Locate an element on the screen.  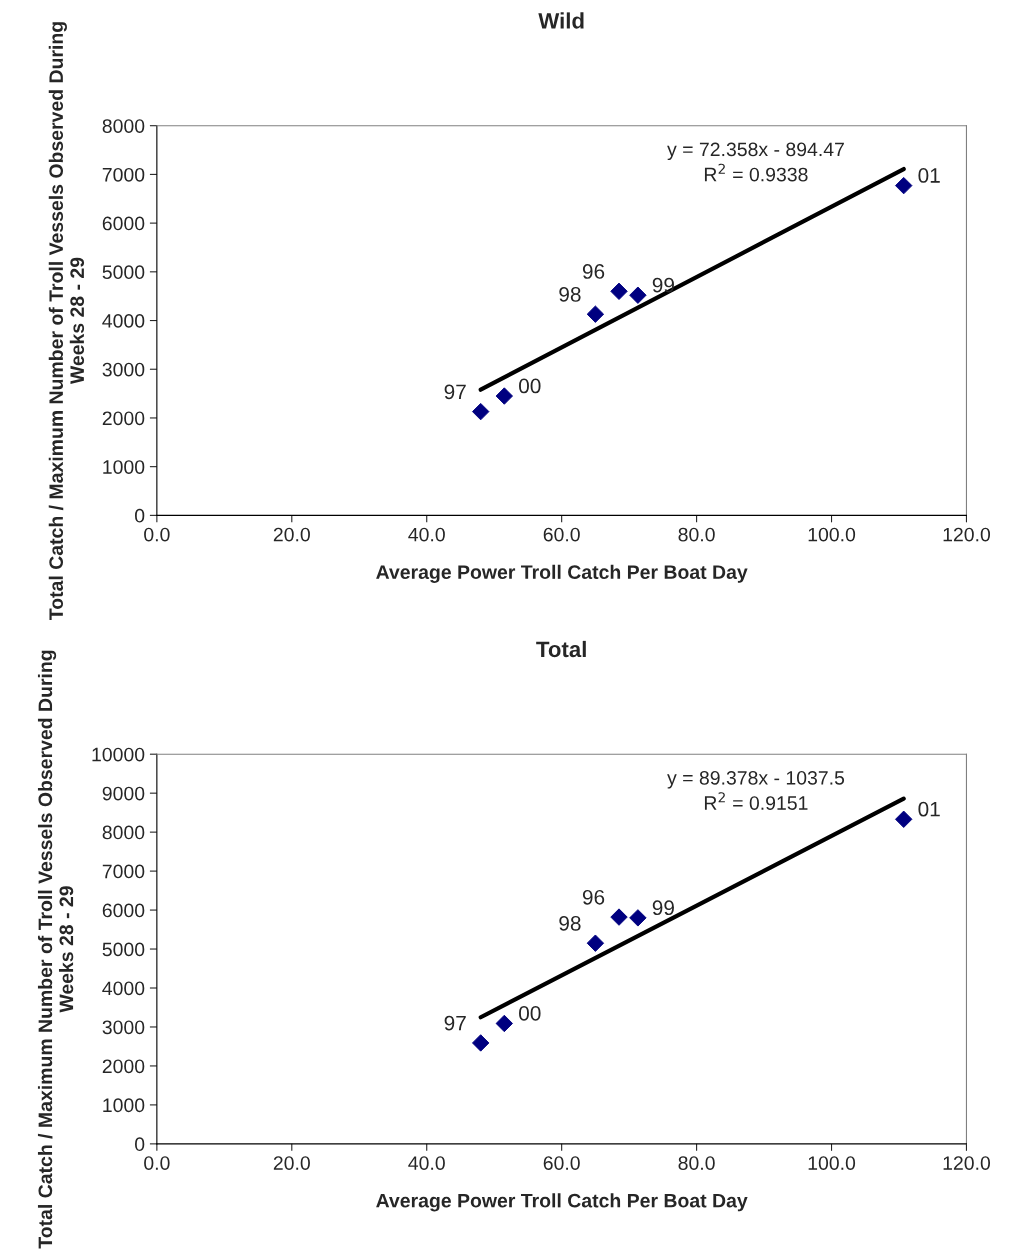
chart-title: Total is located at coordinates (561, 649).